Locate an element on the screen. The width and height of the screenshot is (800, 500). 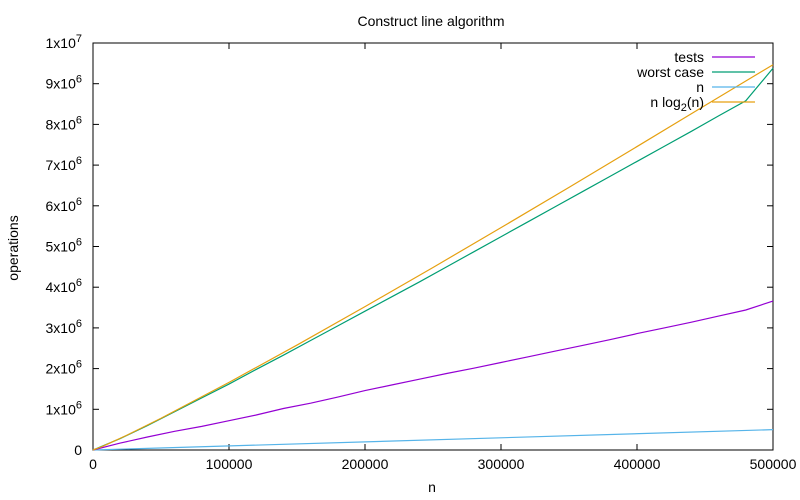
y-axis-label: operations is located at coordinates (13, 247).